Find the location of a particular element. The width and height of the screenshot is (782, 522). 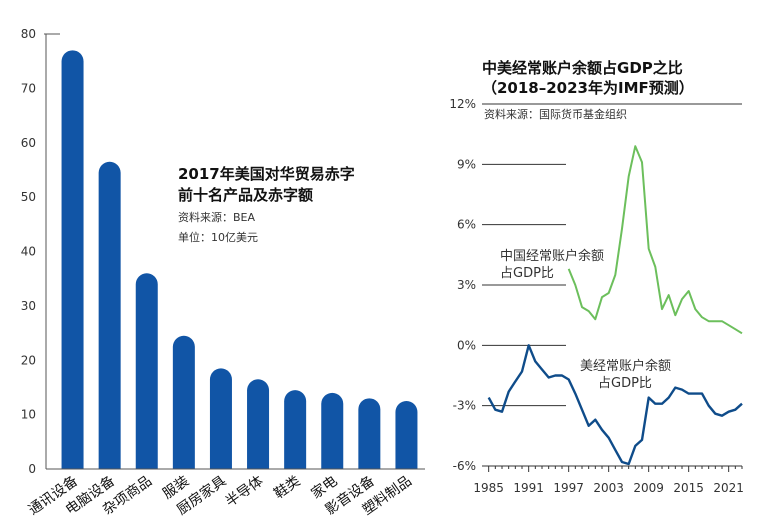

bar-y-tick-label: 0 is located at coordinates (32, 469).